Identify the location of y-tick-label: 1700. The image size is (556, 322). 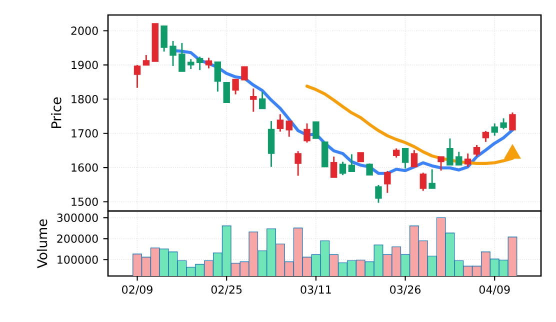
(85, 133).